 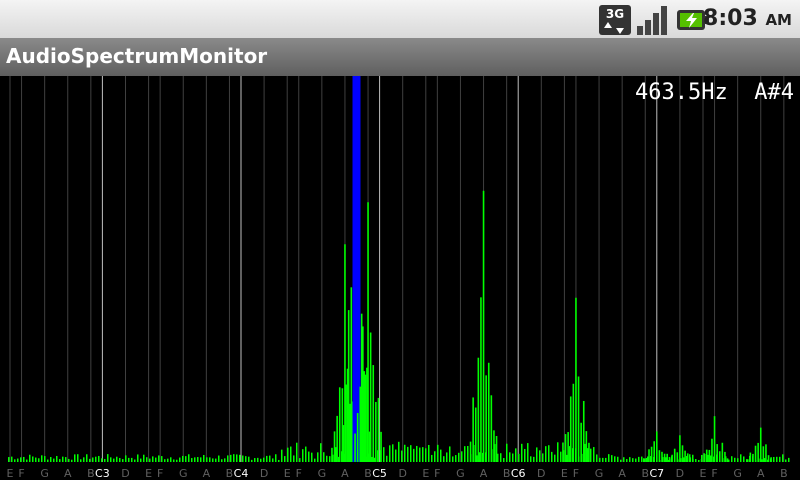 I want to click on app-title: AudioSpectrumMonitor, so click(x=137, y=56).